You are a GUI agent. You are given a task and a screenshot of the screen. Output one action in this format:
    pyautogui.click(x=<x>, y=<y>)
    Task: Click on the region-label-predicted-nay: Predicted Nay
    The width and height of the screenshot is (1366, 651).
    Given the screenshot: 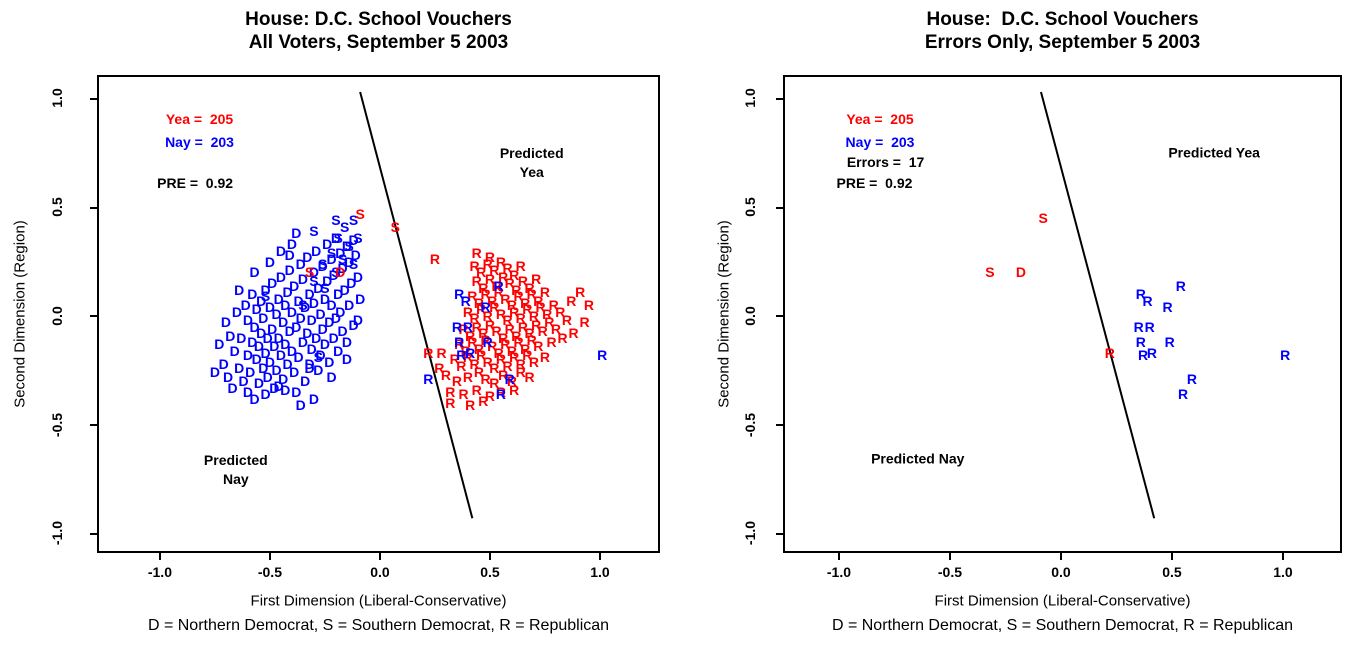 What is the action you would take?
    pyautogui.click(x=918, y=458)
    